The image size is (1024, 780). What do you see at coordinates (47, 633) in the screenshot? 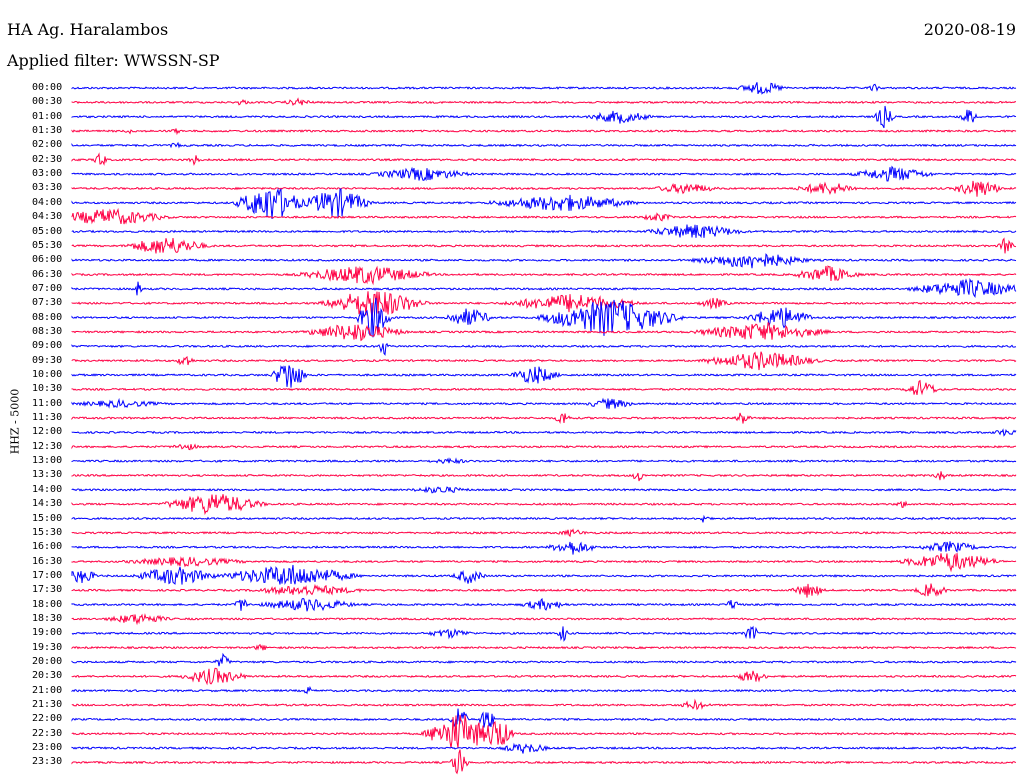
I see `time-label: 19:00` at bounding box center [47, 633].